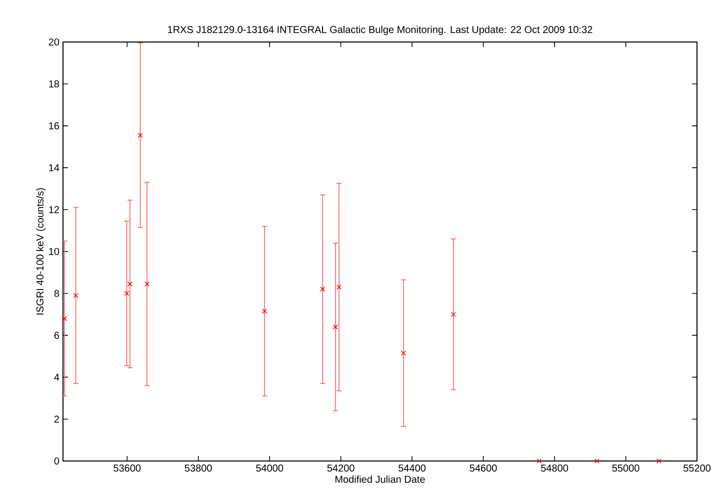 The width and height of the screenshot is (720, 504). Describe the element at coordinates (412, 468) in the screenshot. I see `x-tick-label: 54400` at that location.